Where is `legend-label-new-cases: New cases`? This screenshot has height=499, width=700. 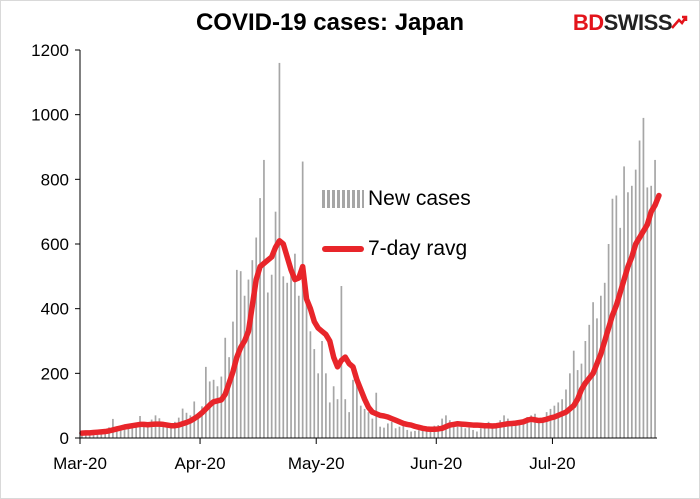
legend-label-new-cases: New cases is located at coordinates (419, 198).